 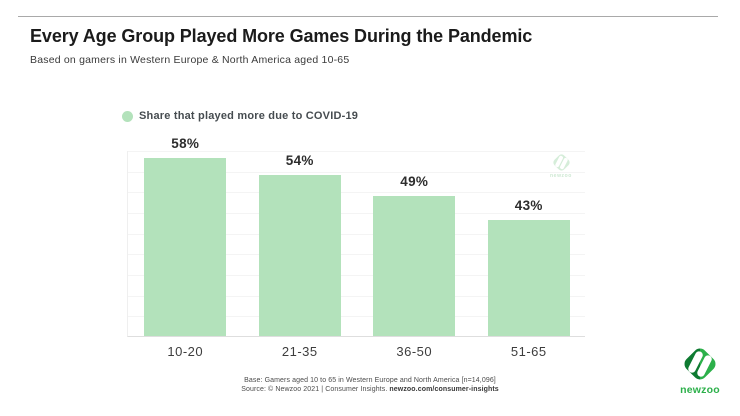 What do you see at coordinates (299, 351) in the screenshot?
I see `x-axis-label: 21-35` at bounding box center [299, 351].